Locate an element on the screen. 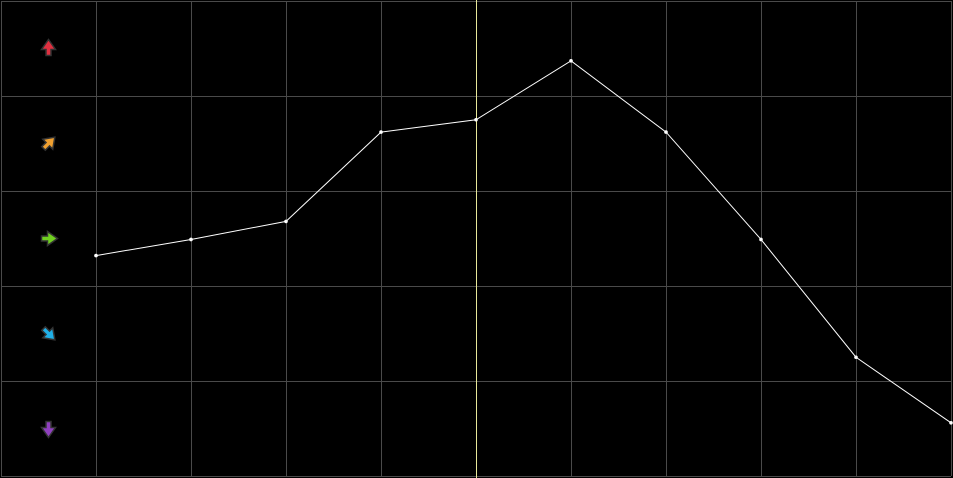 The height and width of the screenshot is (478, 953). arrow-right-icon is located at coordinates (49, 238).